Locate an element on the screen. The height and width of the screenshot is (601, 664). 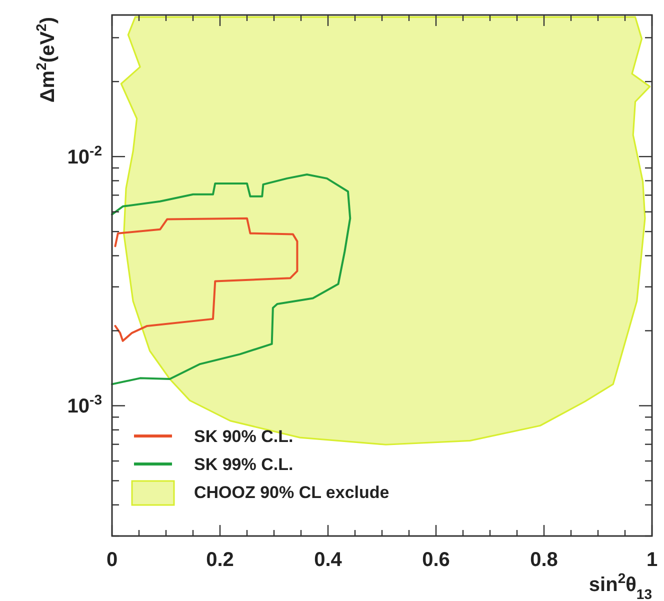
x-axis-title: sin$^{2}$θ$_{13}$ is located at coordinates (620, 585).